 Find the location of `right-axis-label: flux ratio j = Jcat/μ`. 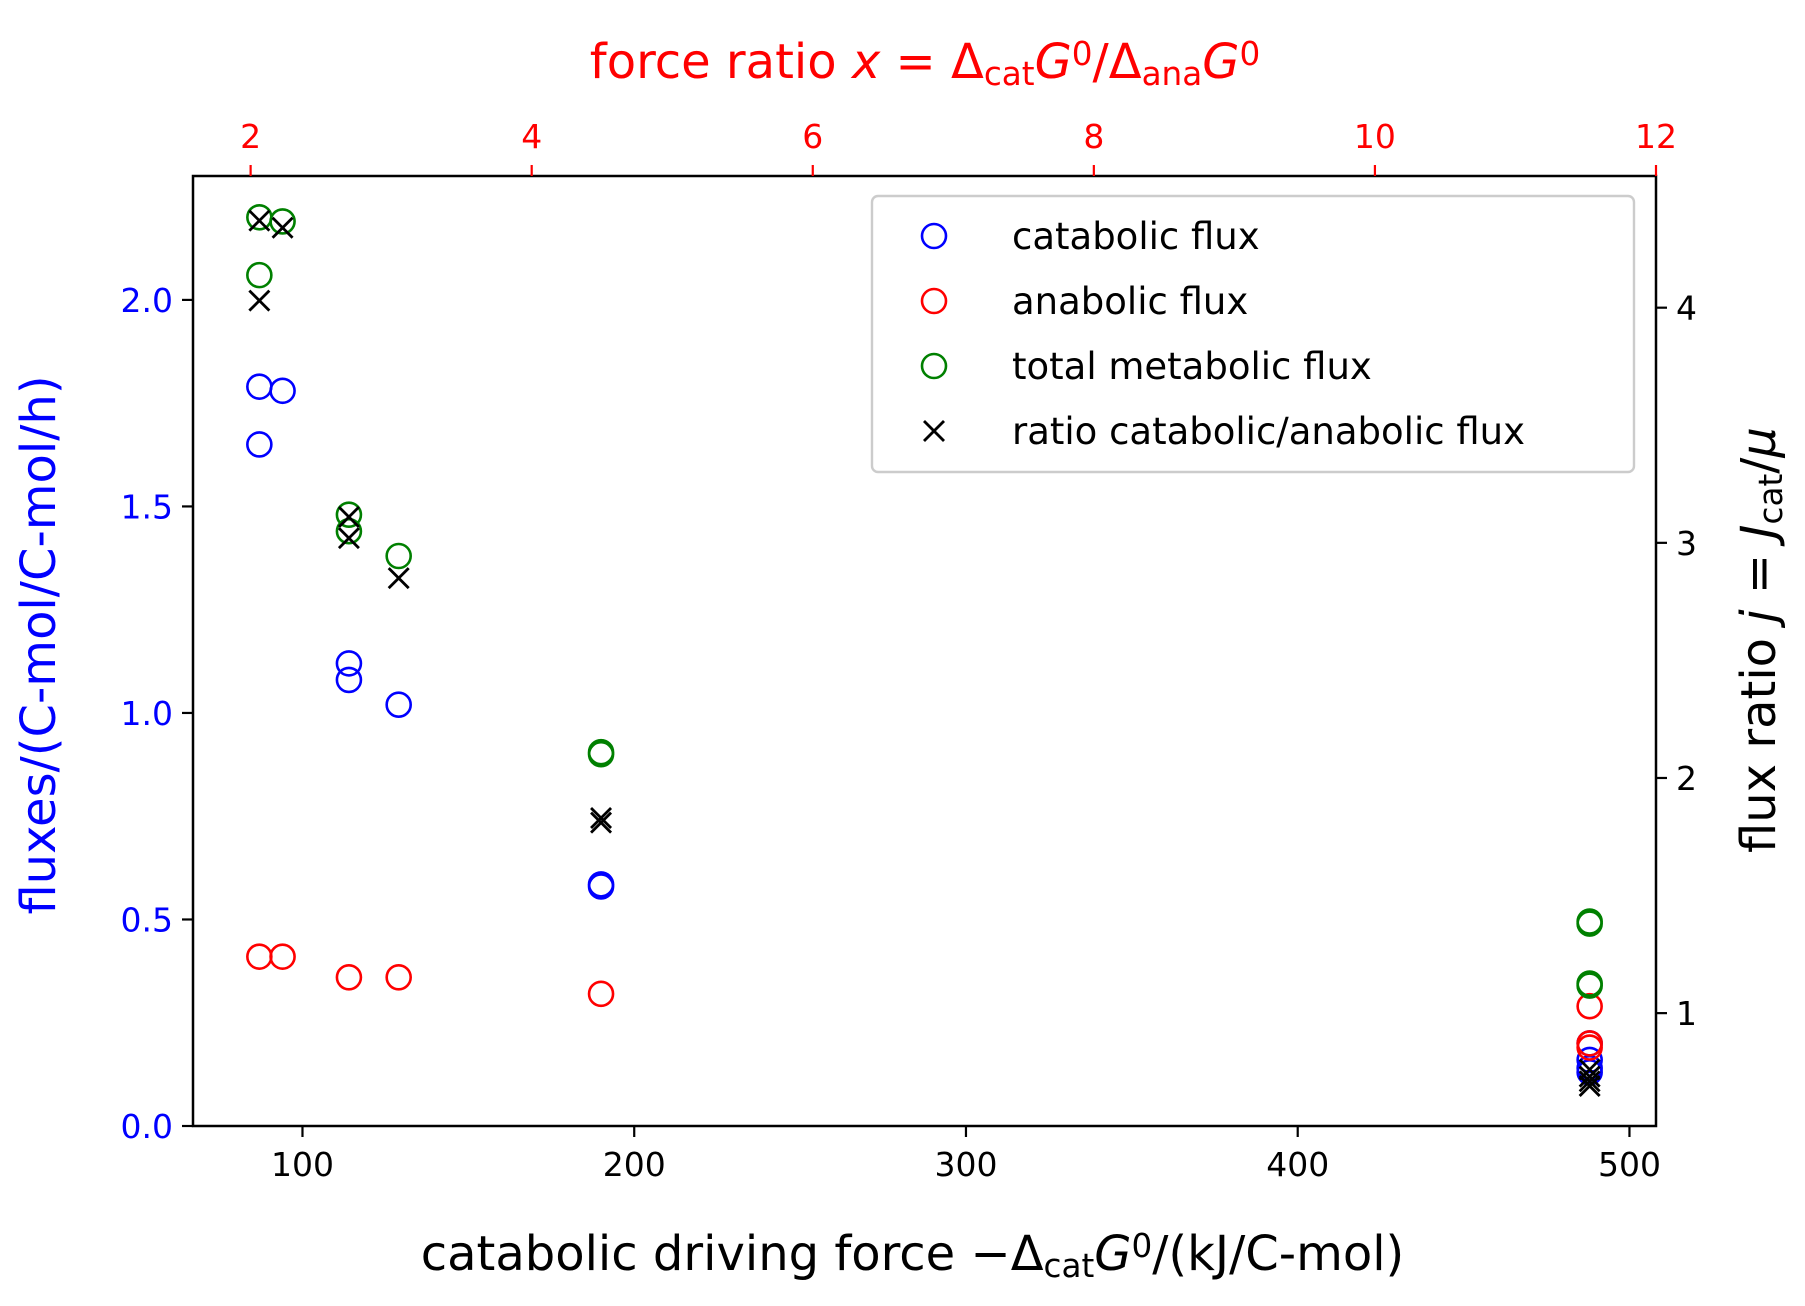

right-axis-label: flux ratio j = Jcat/μ is located at coordinates (1760, 640).